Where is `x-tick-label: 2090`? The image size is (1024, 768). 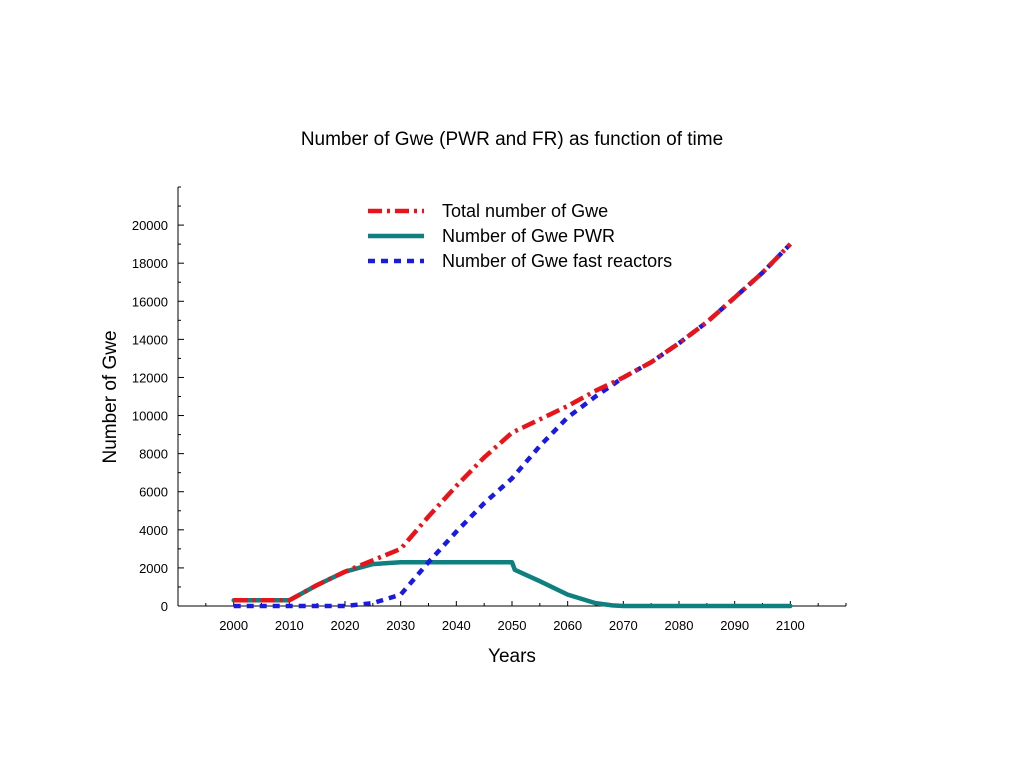 x-tick-label: 2090 is located at coordinates (734, 625).